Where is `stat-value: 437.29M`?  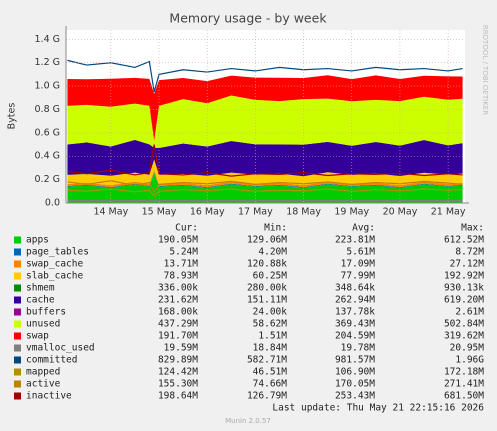
stat-value: 437.29M is located at coordinates (178, 324).